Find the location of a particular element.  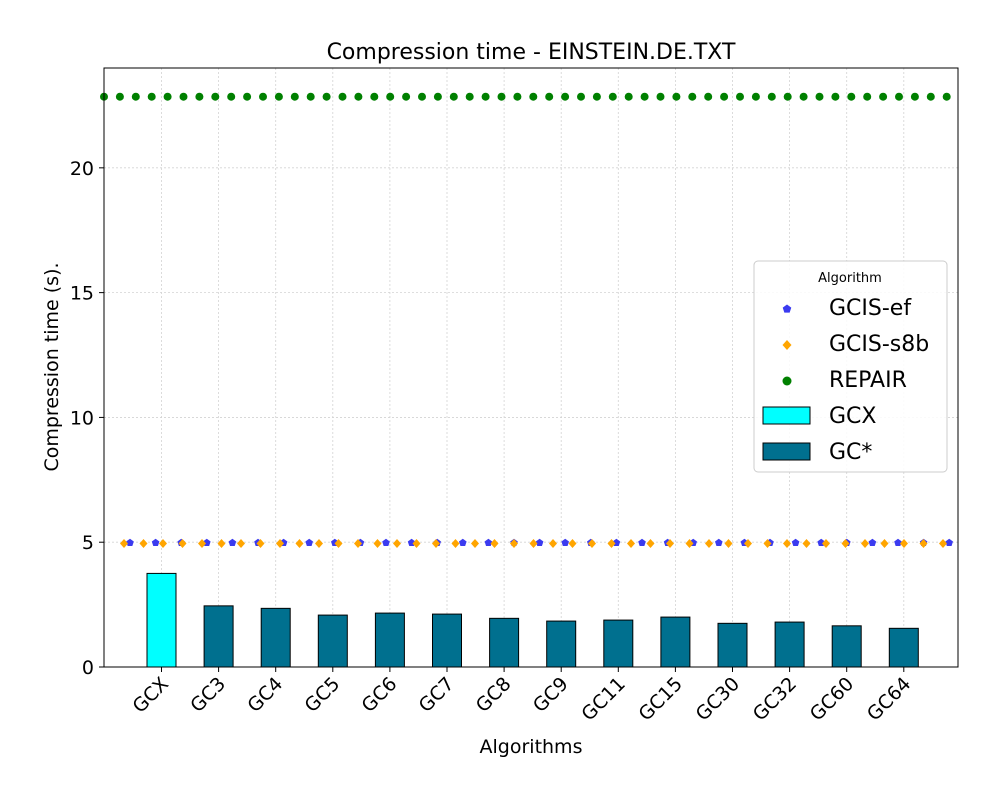

x-axis-label: Algorithms is located at coordinates (531, 747).